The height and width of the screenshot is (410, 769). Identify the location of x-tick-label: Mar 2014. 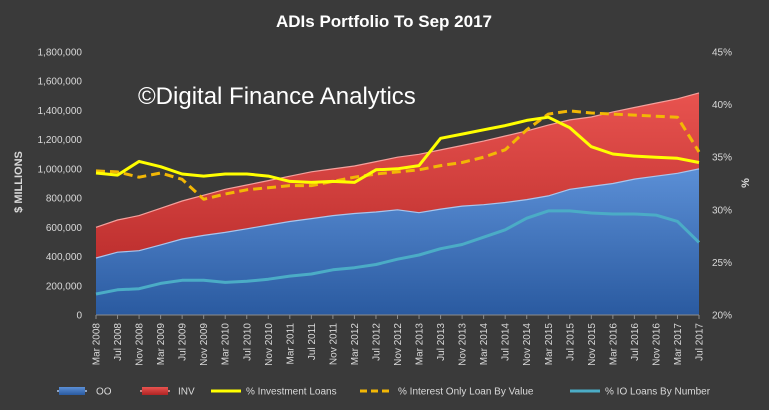
(484, 344).